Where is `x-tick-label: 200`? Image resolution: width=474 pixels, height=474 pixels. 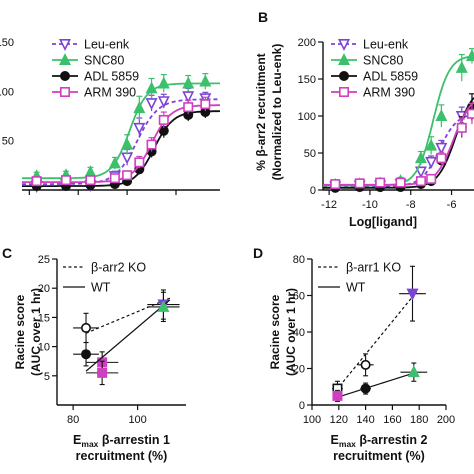 x-tick-label: 200 is located at coordinates (446, 420).